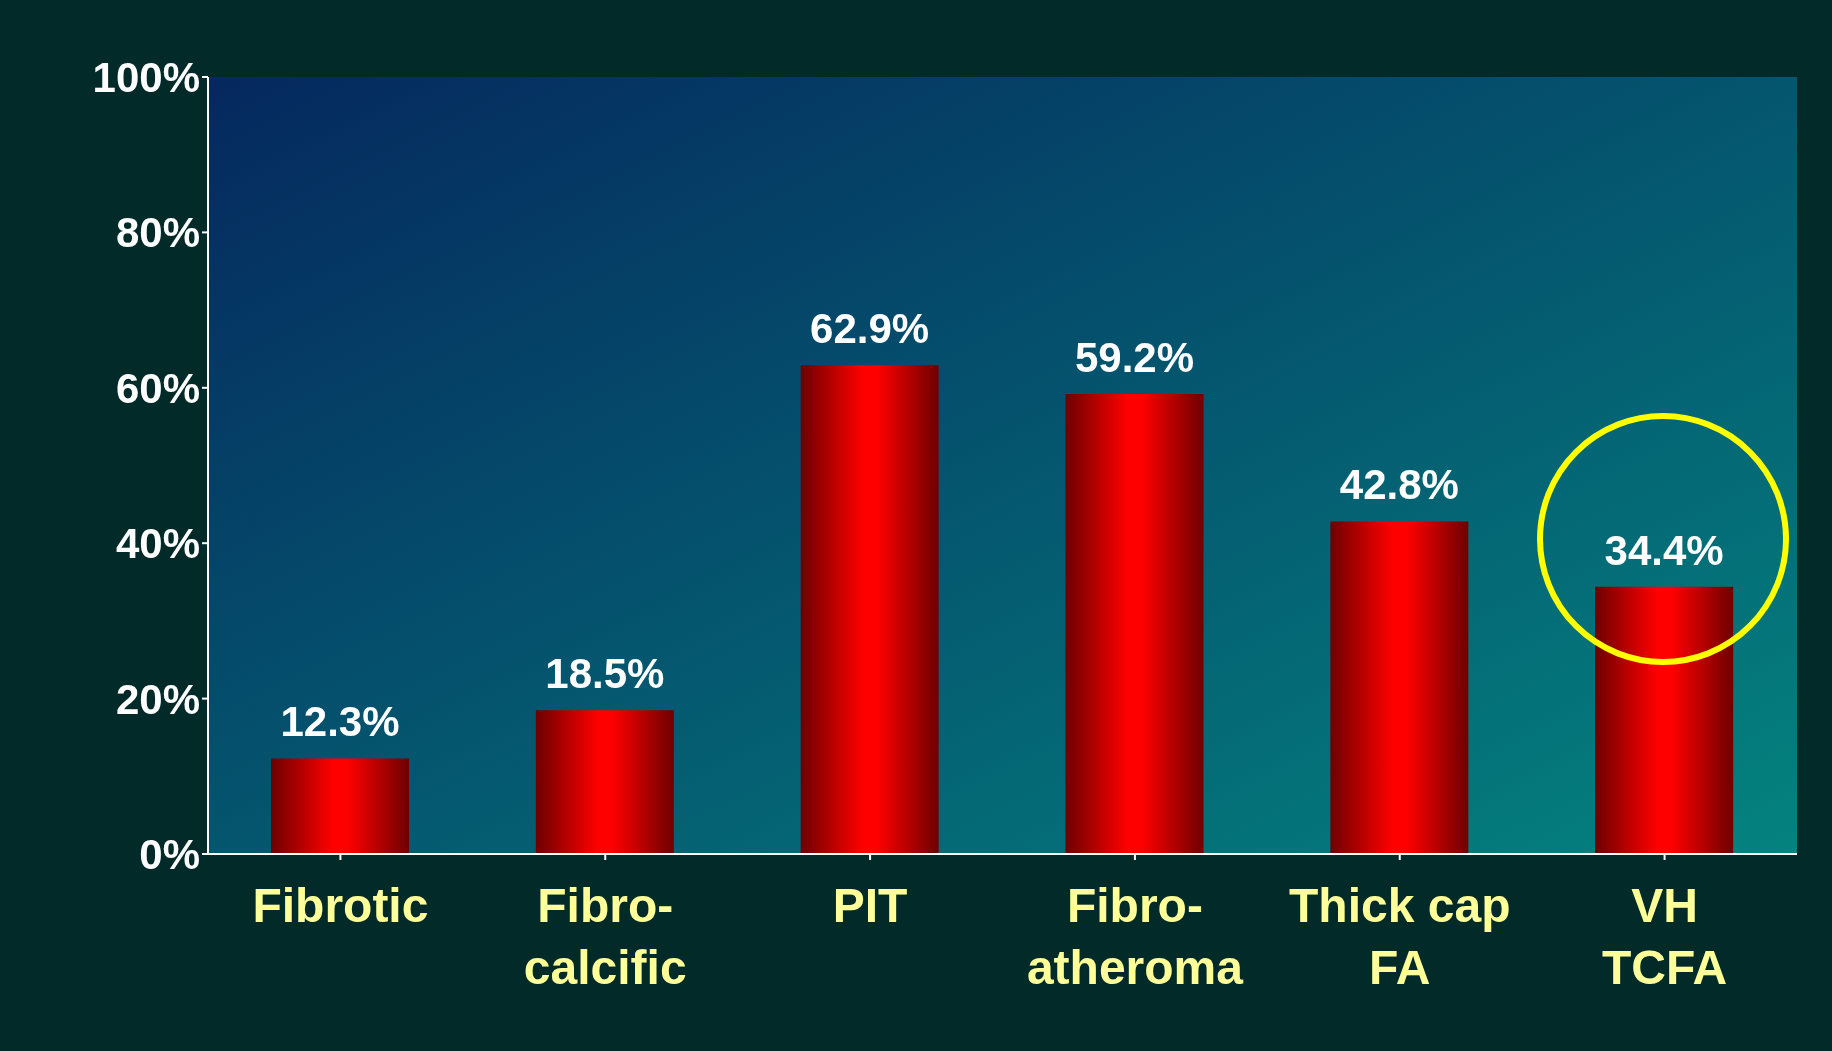  Describe the element at coordinates (169, 854) in the screenshot. I see `y-tick-label: 0%` at that location.